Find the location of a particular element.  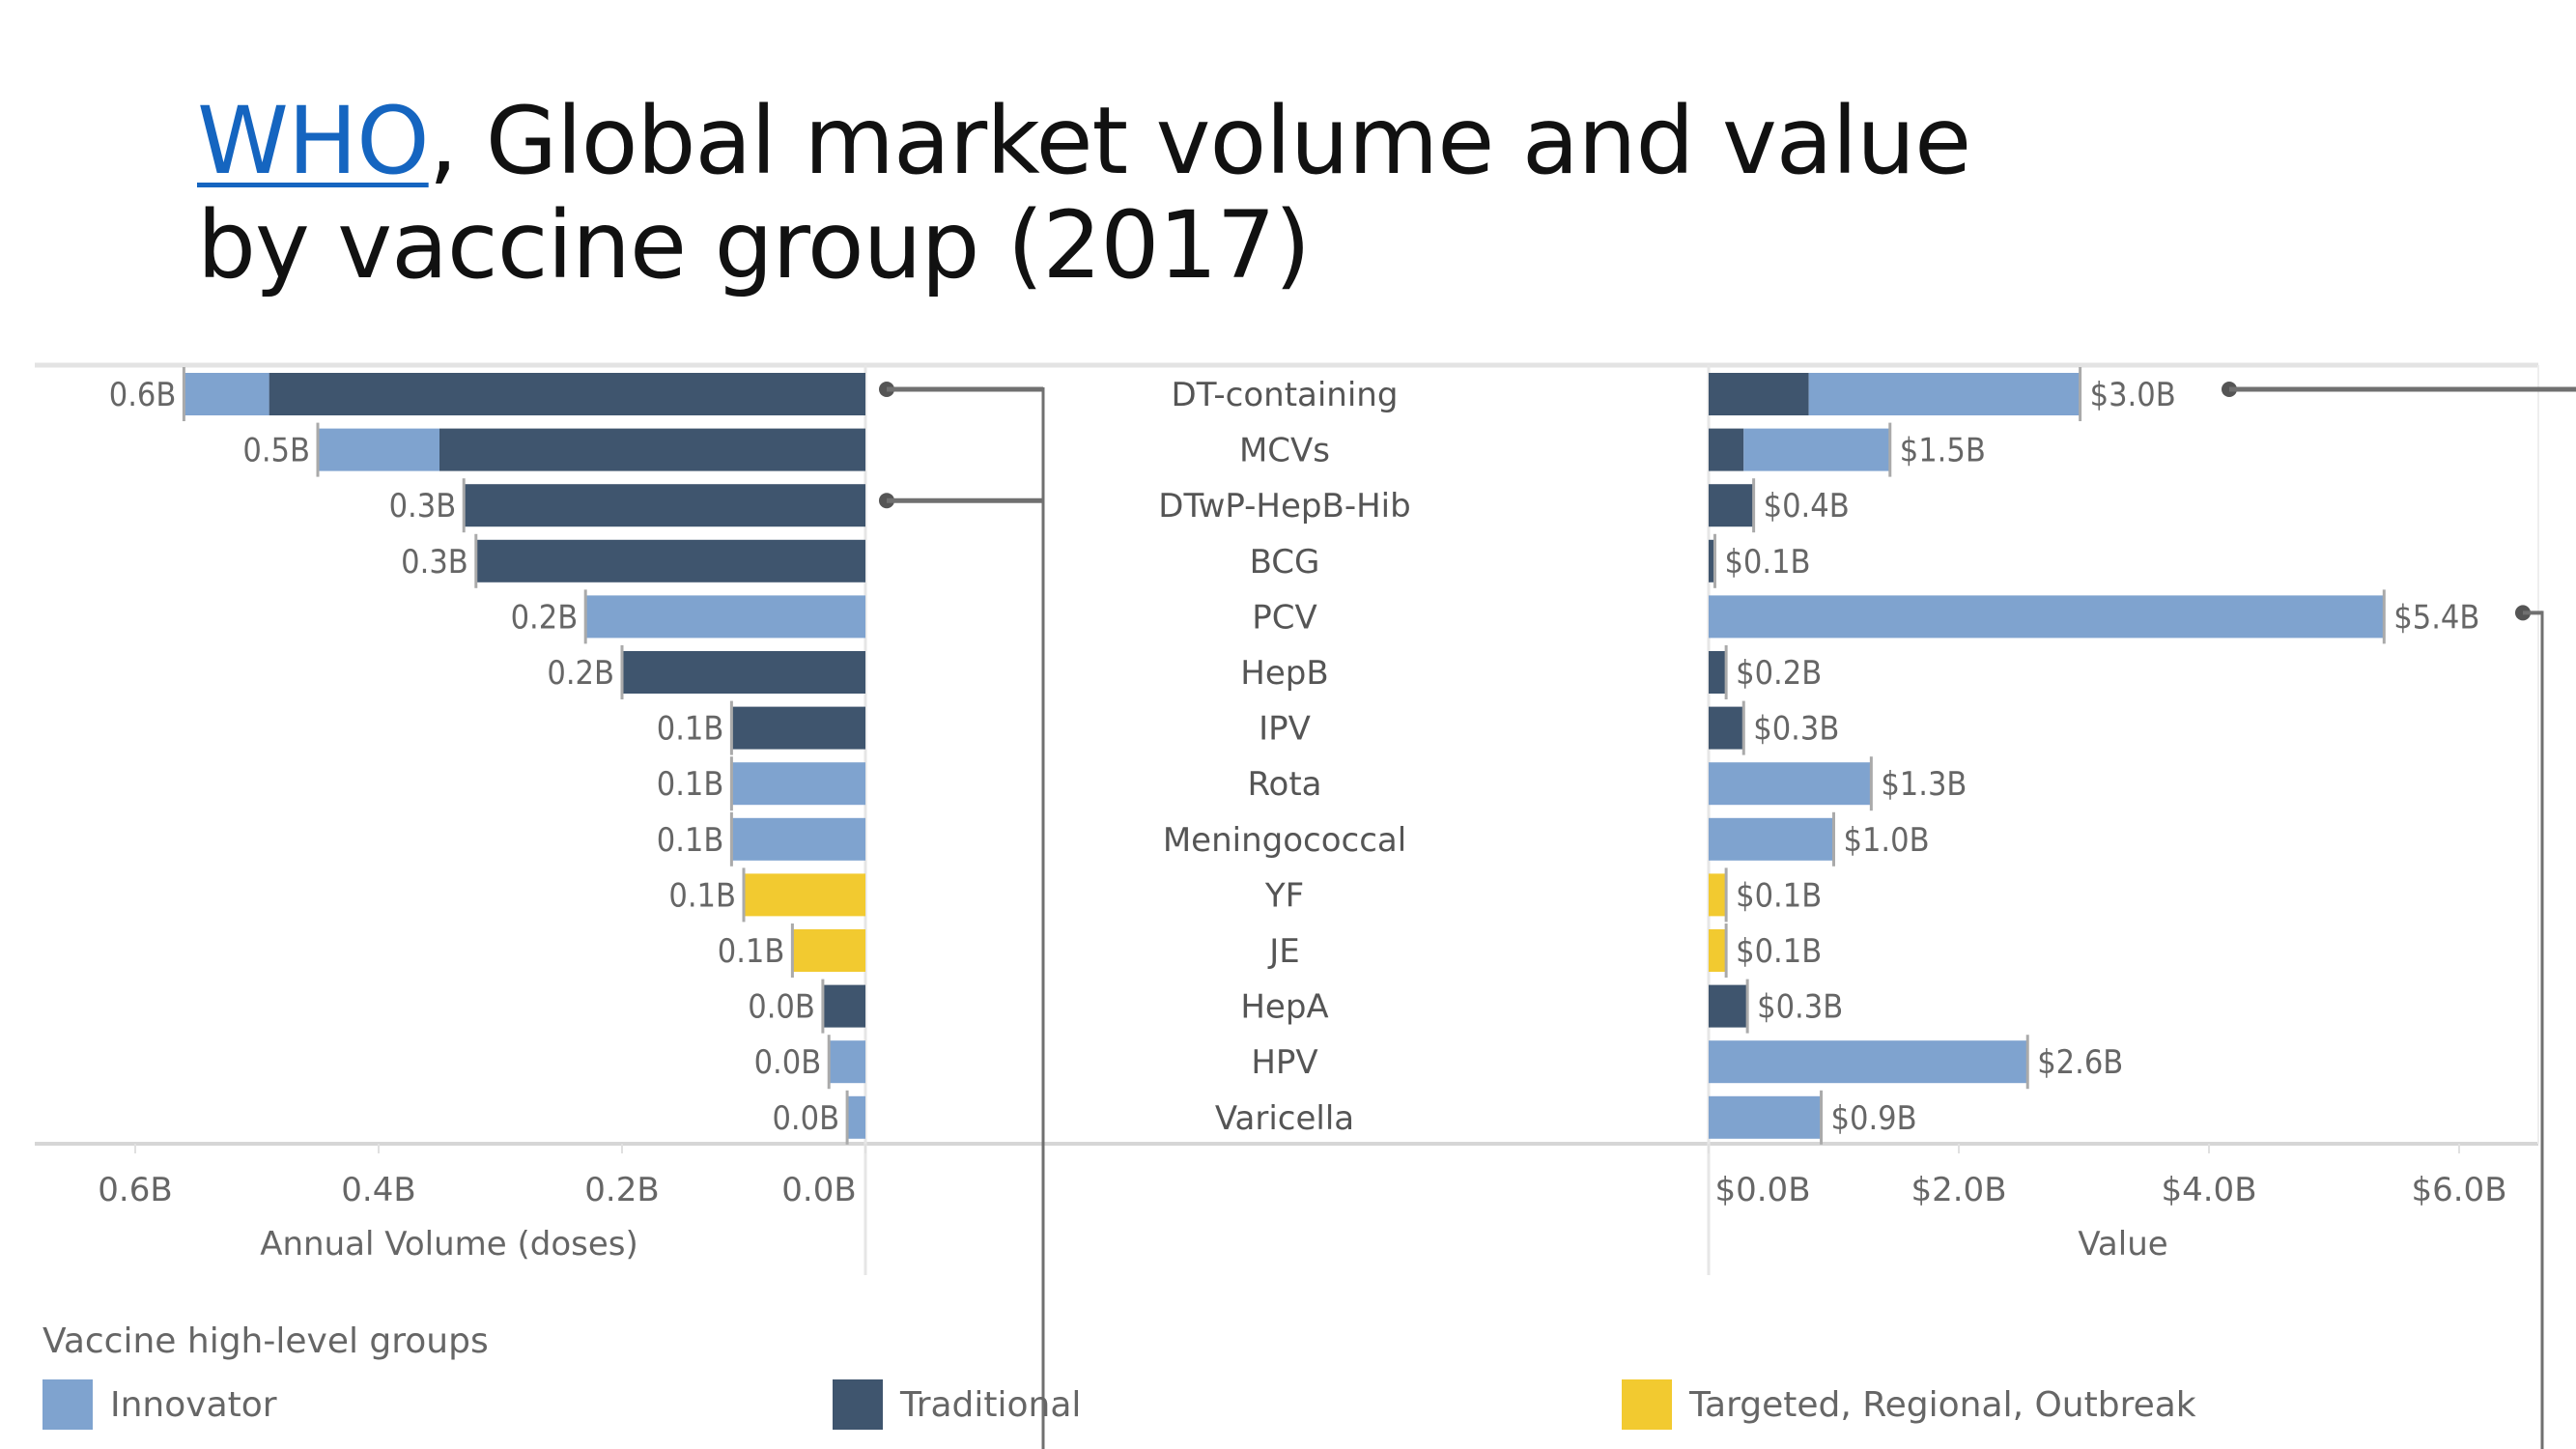

value-data-label: $5.4B is located at coordinates (2436, 617).